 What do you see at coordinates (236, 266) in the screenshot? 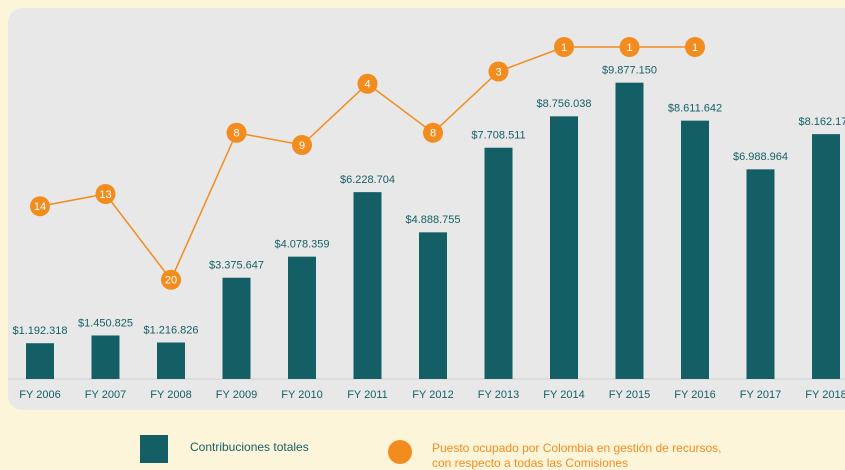
I see `value-label: $3.375.647` at bounding box center [236, 266].